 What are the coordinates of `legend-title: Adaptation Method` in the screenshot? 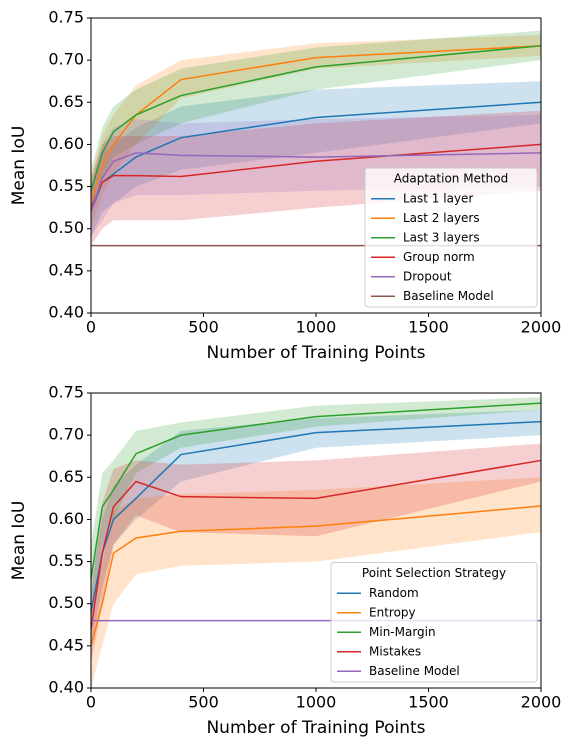 It's located at (451, 179).